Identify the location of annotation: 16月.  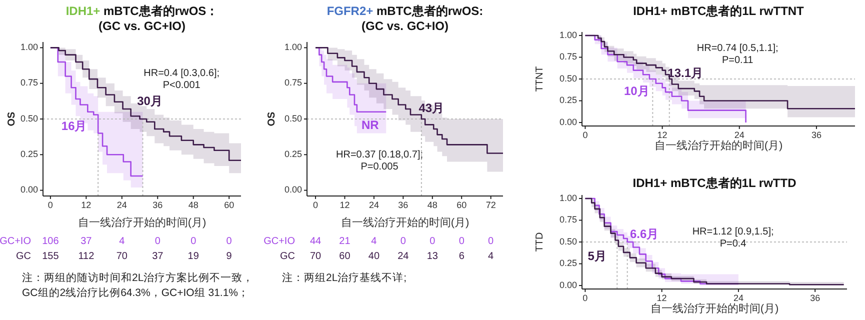
(74, 126).